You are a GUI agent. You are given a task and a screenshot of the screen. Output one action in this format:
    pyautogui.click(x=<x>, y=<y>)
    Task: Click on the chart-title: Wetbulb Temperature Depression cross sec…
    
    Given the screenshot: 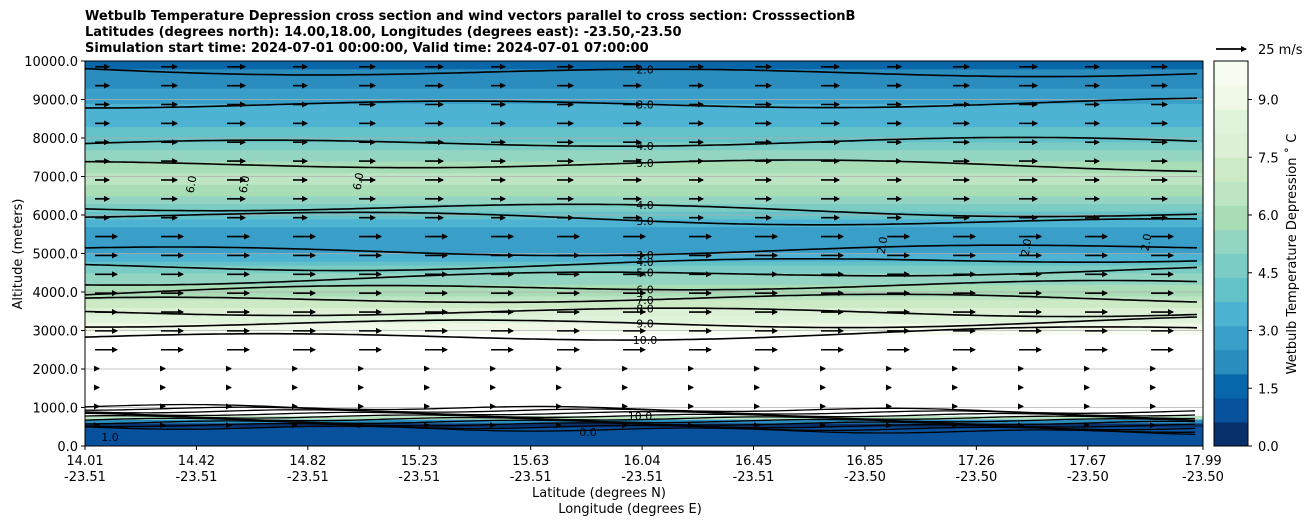 What is the action you would take?
    pyautogui.click(x=470, y=33)
    